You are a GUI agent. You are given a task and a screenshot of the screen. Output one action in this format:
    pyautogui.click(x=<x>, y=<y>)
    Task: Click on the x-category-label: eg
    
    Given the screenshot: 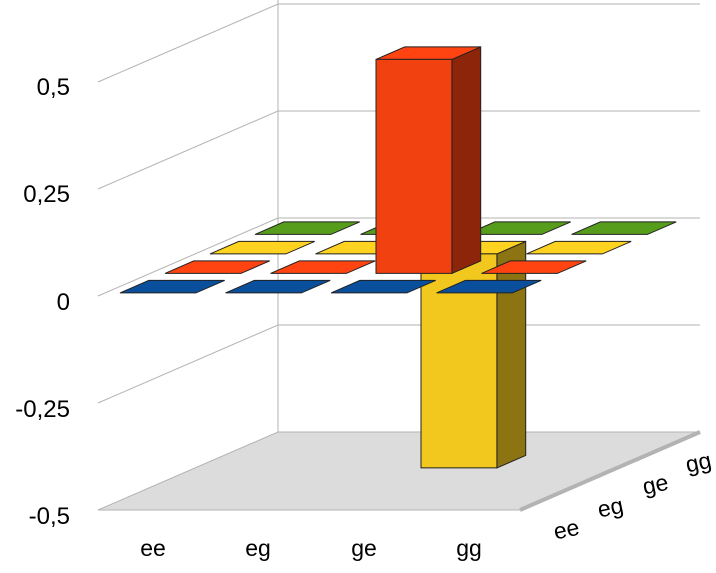 What is the action you would take?
    pyautogui.click(x=258, y=548)
    